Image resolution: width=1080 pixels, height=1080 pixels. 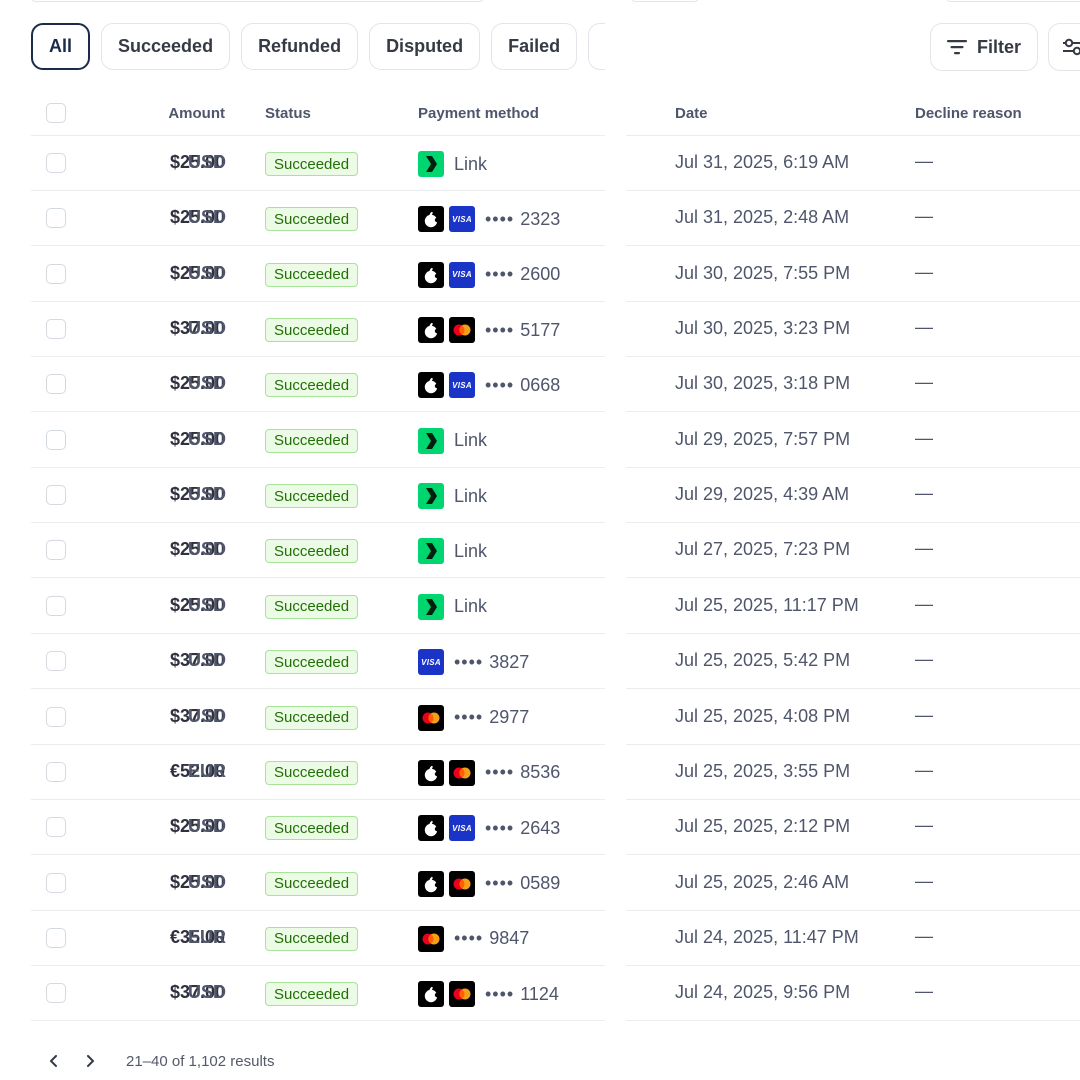 What do you see at coordinates (522, 219) in the screenshot?
I see `payment-method-label: •••• 2323` at bounding box center [522, 219].